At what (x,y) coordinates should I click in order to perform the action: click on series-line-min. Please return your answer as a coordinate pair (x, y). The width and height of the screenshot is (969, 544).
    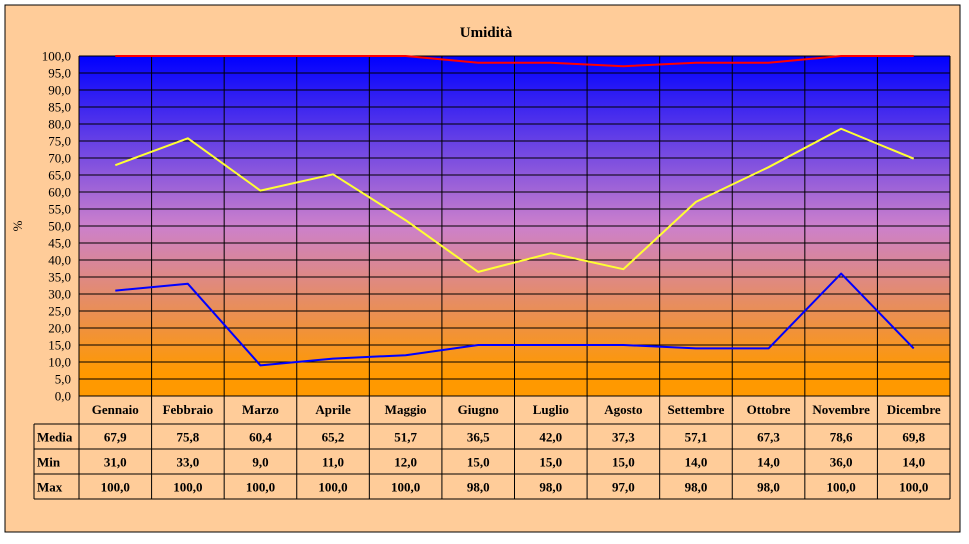
    Looking at the image, I should click on (515, 319).